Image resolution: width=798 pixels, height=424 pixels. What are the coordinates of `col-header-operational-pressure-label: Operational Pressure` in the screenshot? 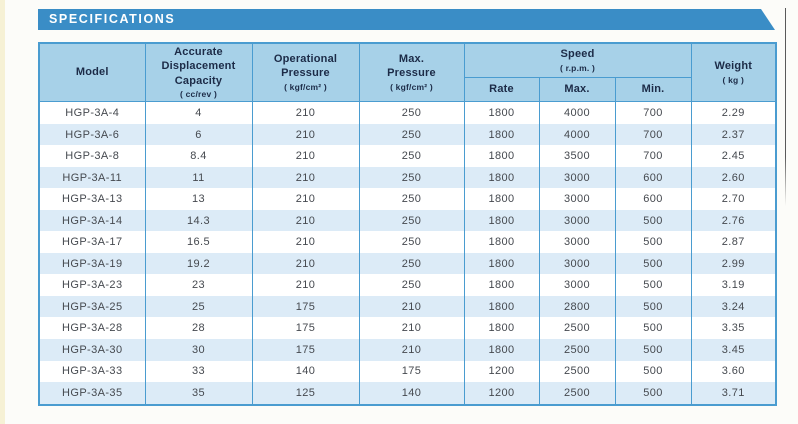 It's located at (305, 66).